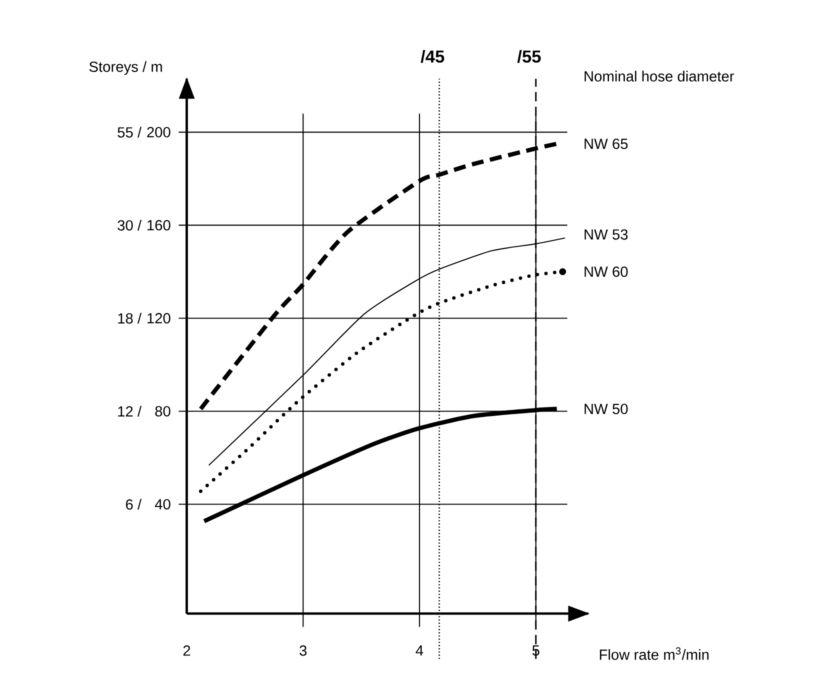  What do you see at coordinates (654, 653) in the screenshot?
I see `x-axis-title: Flow rate m$^{3}$/min` at bounding box center [654, 653].